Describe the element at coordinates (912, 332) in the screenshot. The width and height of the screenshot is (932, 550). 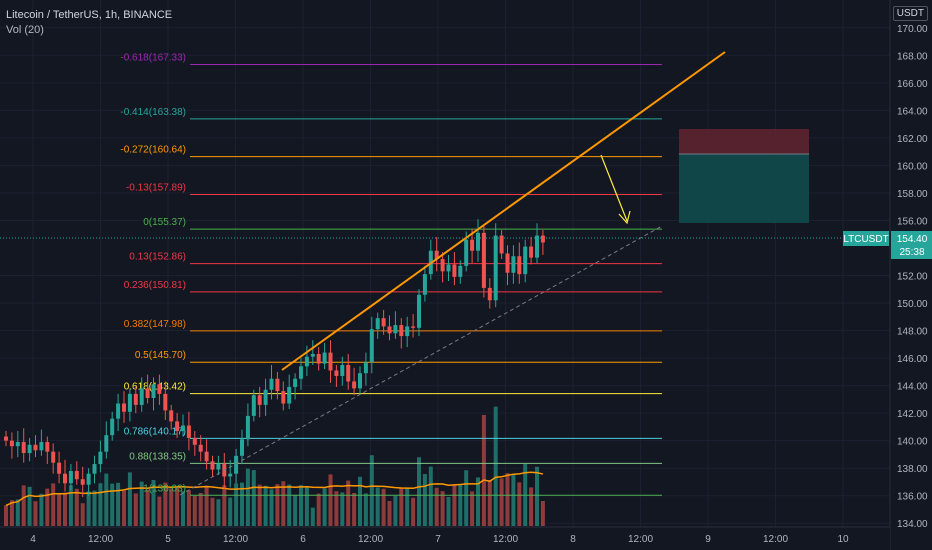
I see `price-tick-label: 148.00` at that location.